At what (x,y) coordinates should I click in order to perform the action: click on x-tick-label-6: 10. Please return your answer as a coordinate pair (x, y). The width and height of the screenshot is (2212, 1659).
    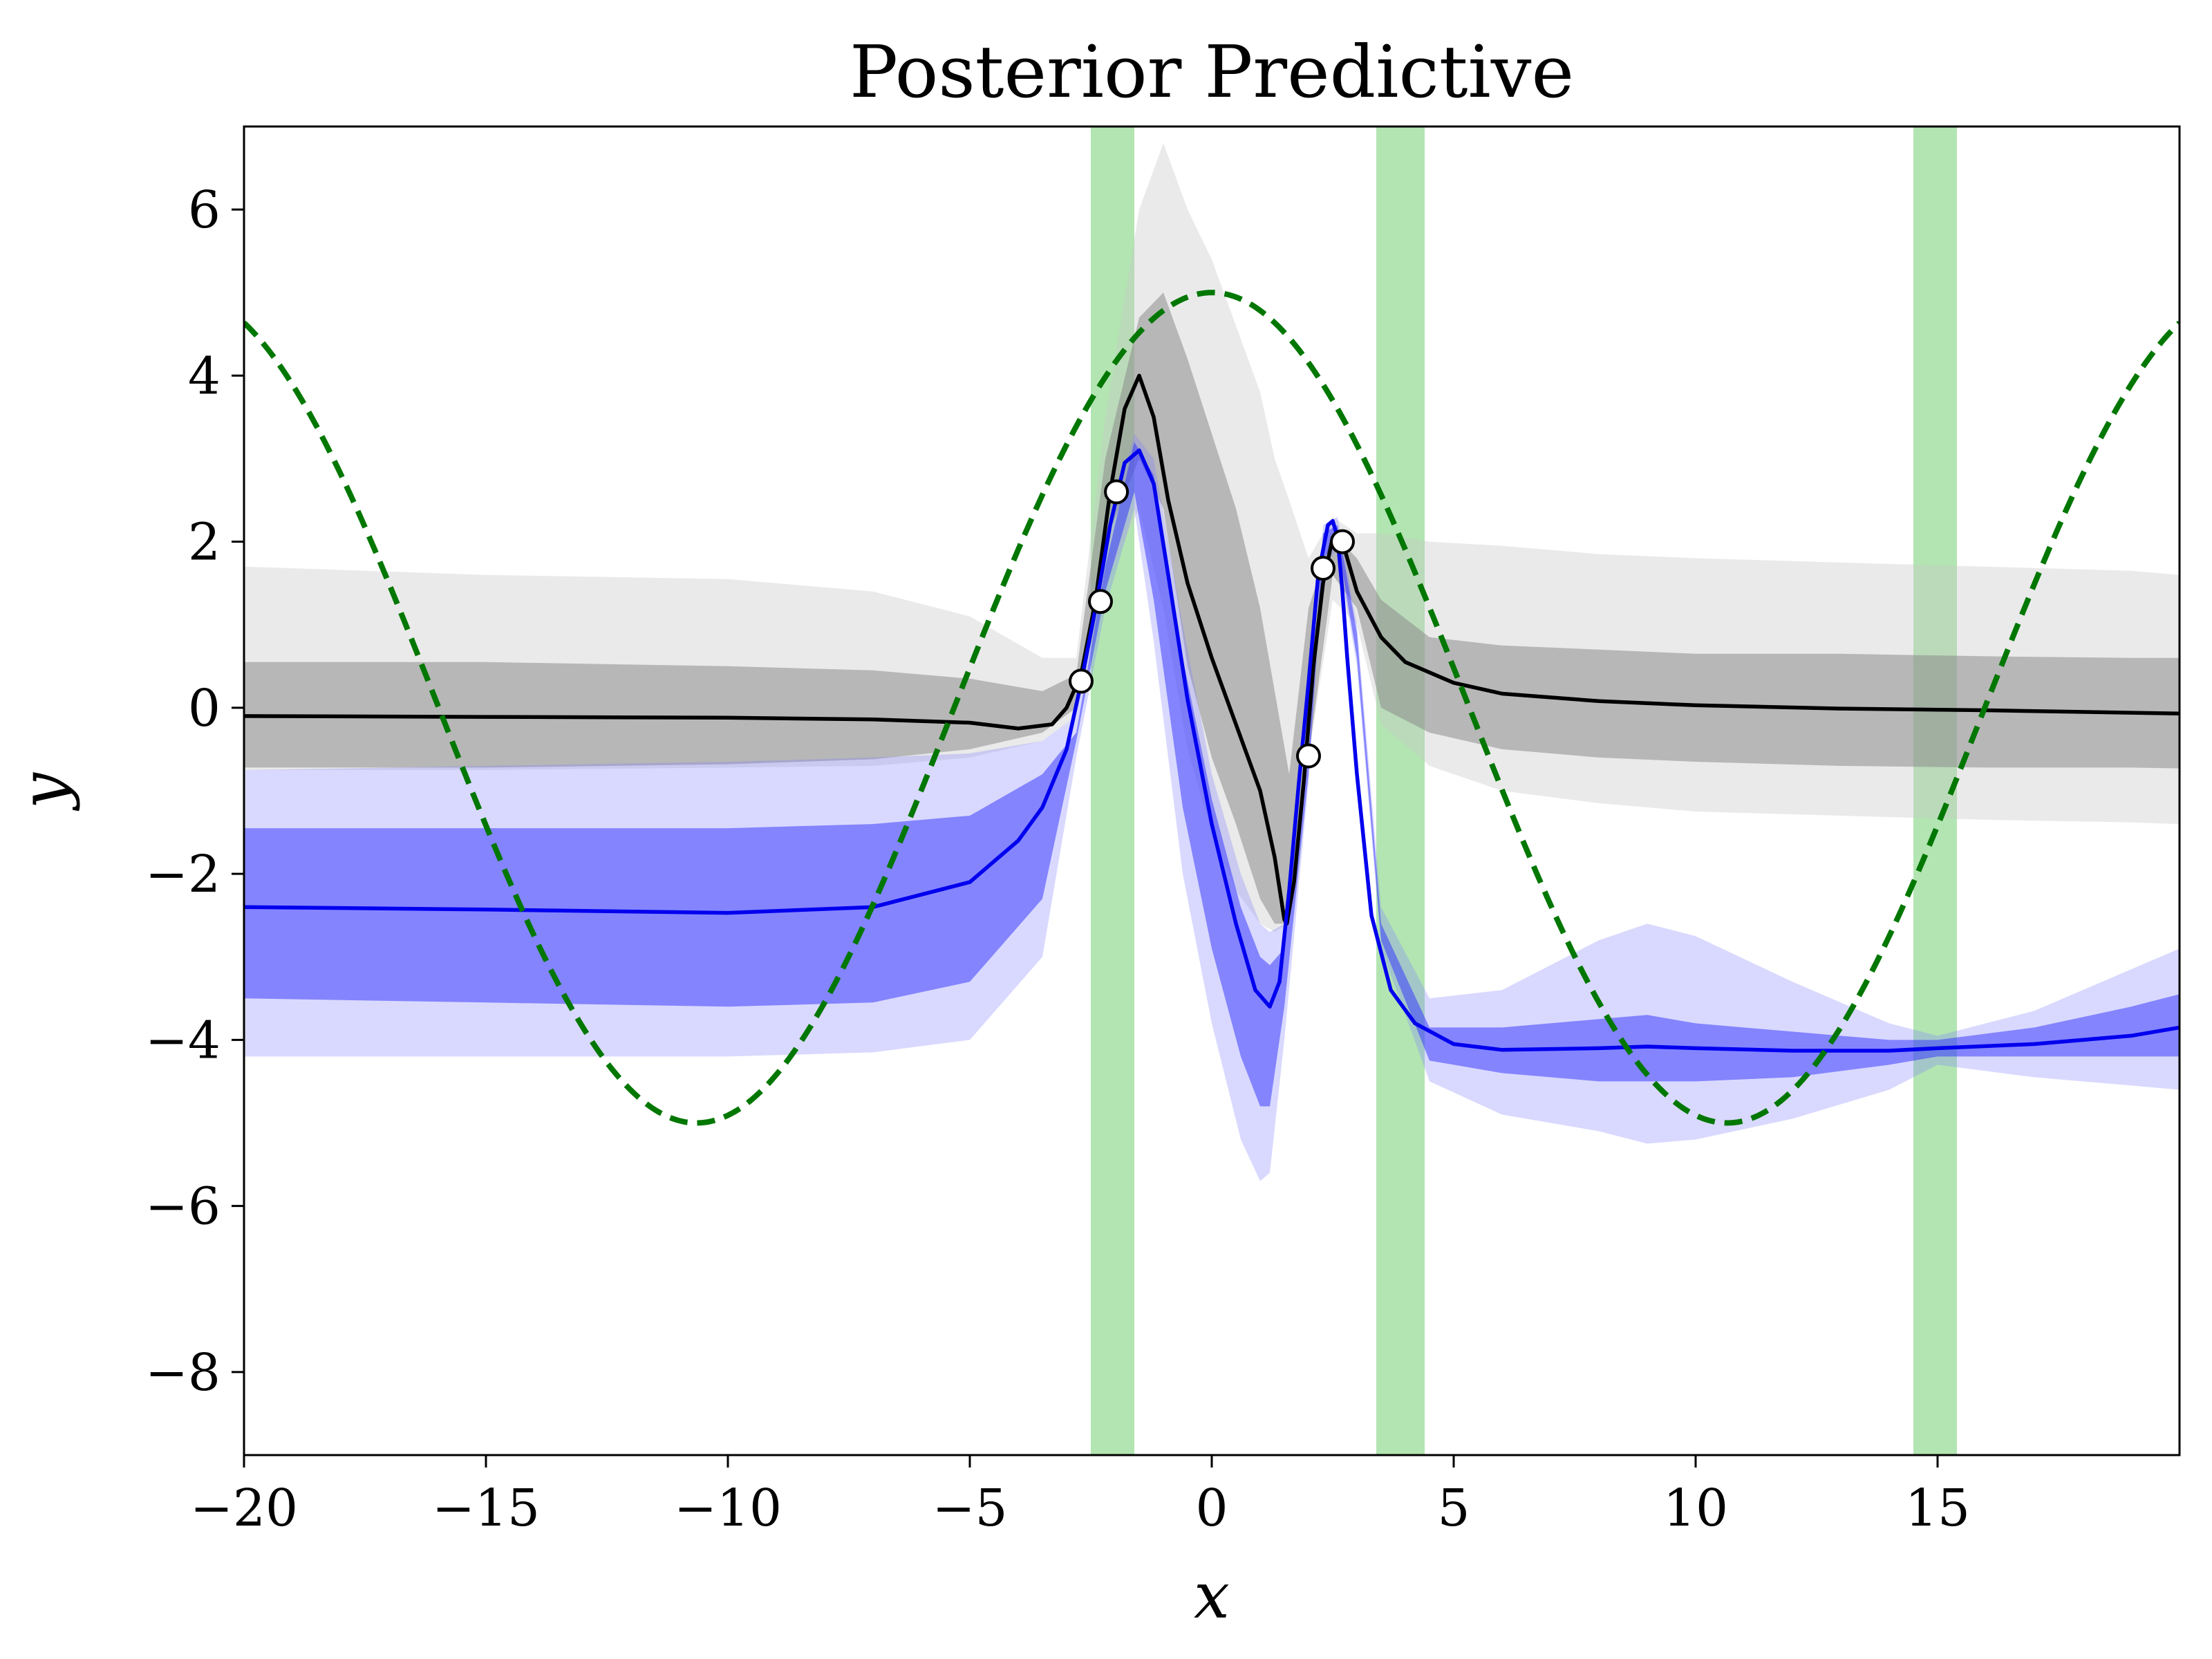
    Looking at the image, I should click on (1695, 1508).